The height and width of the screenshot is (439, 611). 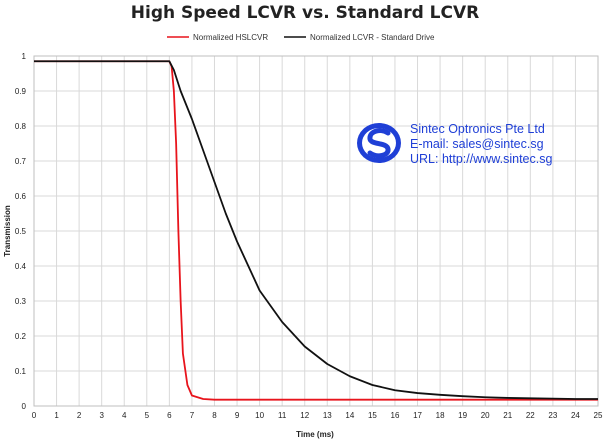 I want to click on y-axis-ticks: 0 0.1 0.2 0.3 0.4 0.5 0.6 0.7 0.8 0.9 1, so click(x=21, y=231).